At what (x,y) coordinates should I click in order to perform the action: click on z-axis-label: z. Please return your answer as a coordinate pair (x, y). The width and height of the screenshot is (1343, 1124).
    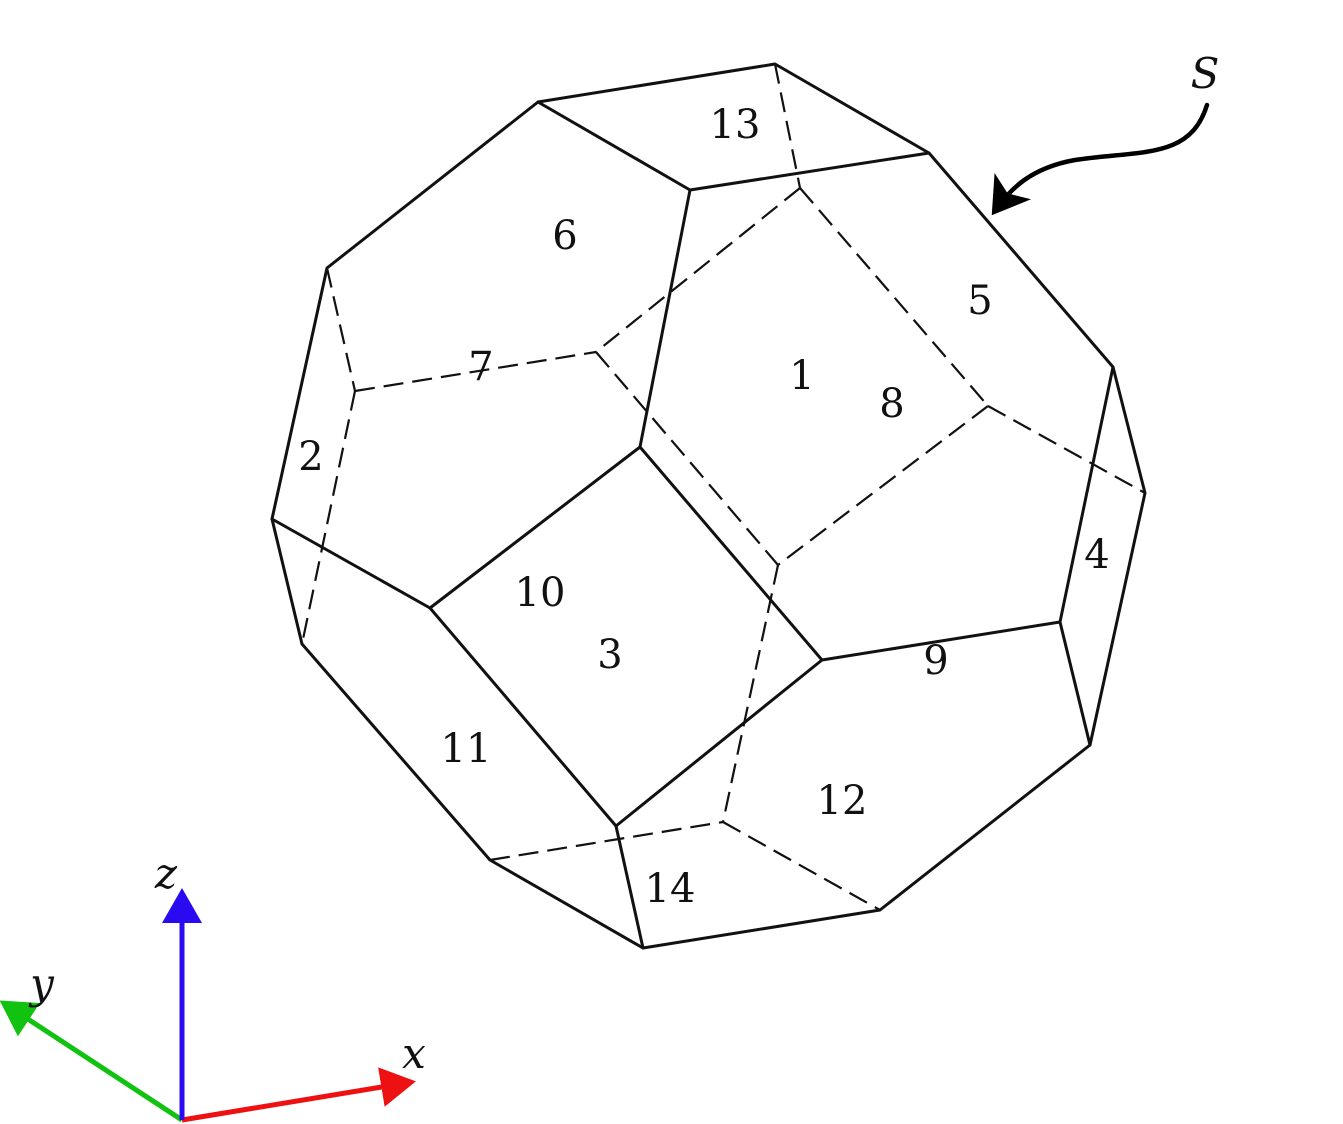
    Looking at the image, I should click on (166, 873).